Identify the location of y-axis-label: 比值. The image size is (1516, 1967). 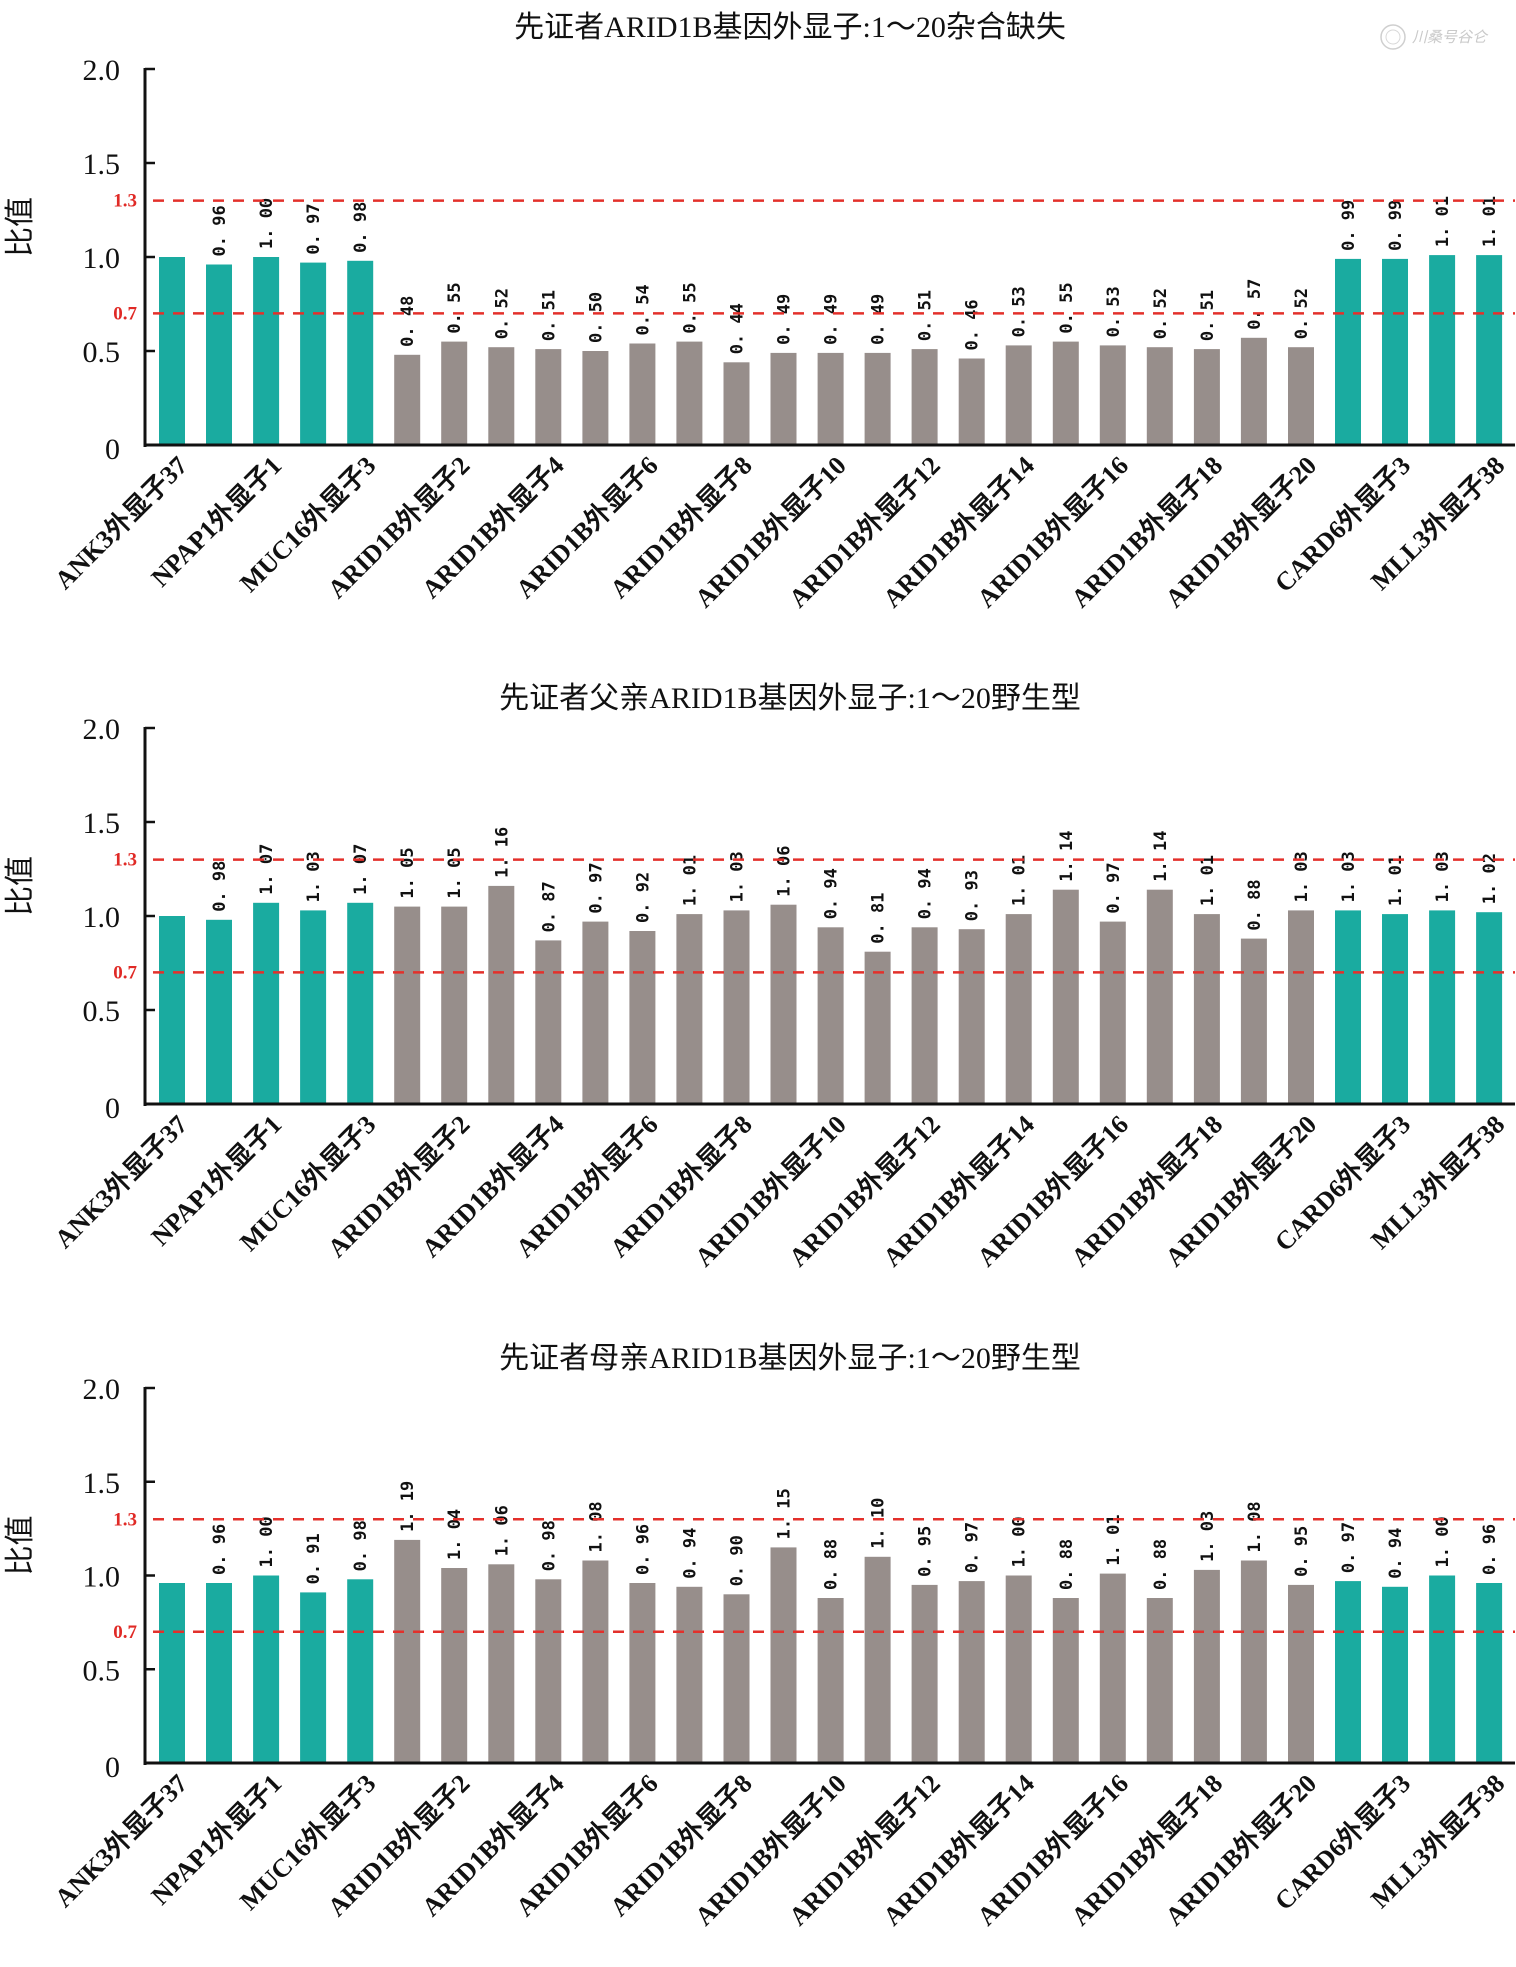
(20, 886).